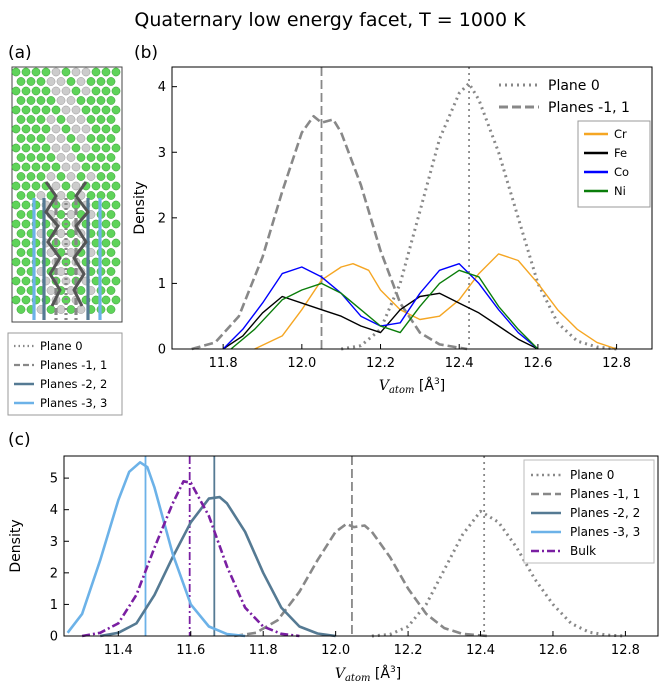 Image resolution: width=660 pixels, height=686 pixels. Describe the element at coordinates (81, 244) in the screenshot. I see `grain-boundary-outline` at that location.